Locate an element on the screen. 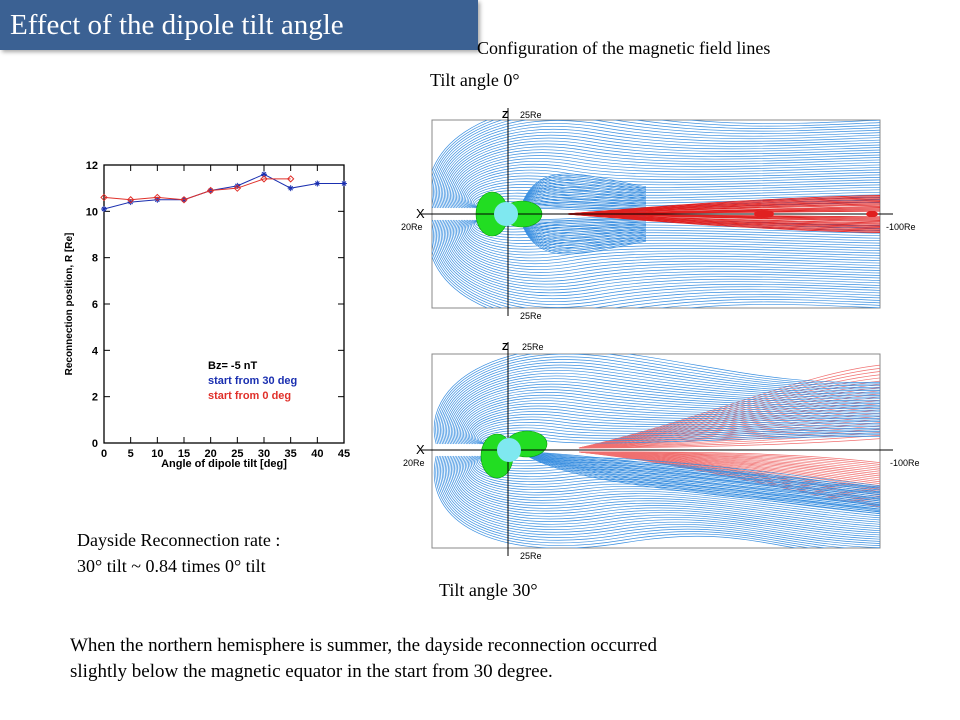 Image resolution: width=960 pixels, height=720 pixels. y-tick-label: 8 is located at coordinates (95, 259).